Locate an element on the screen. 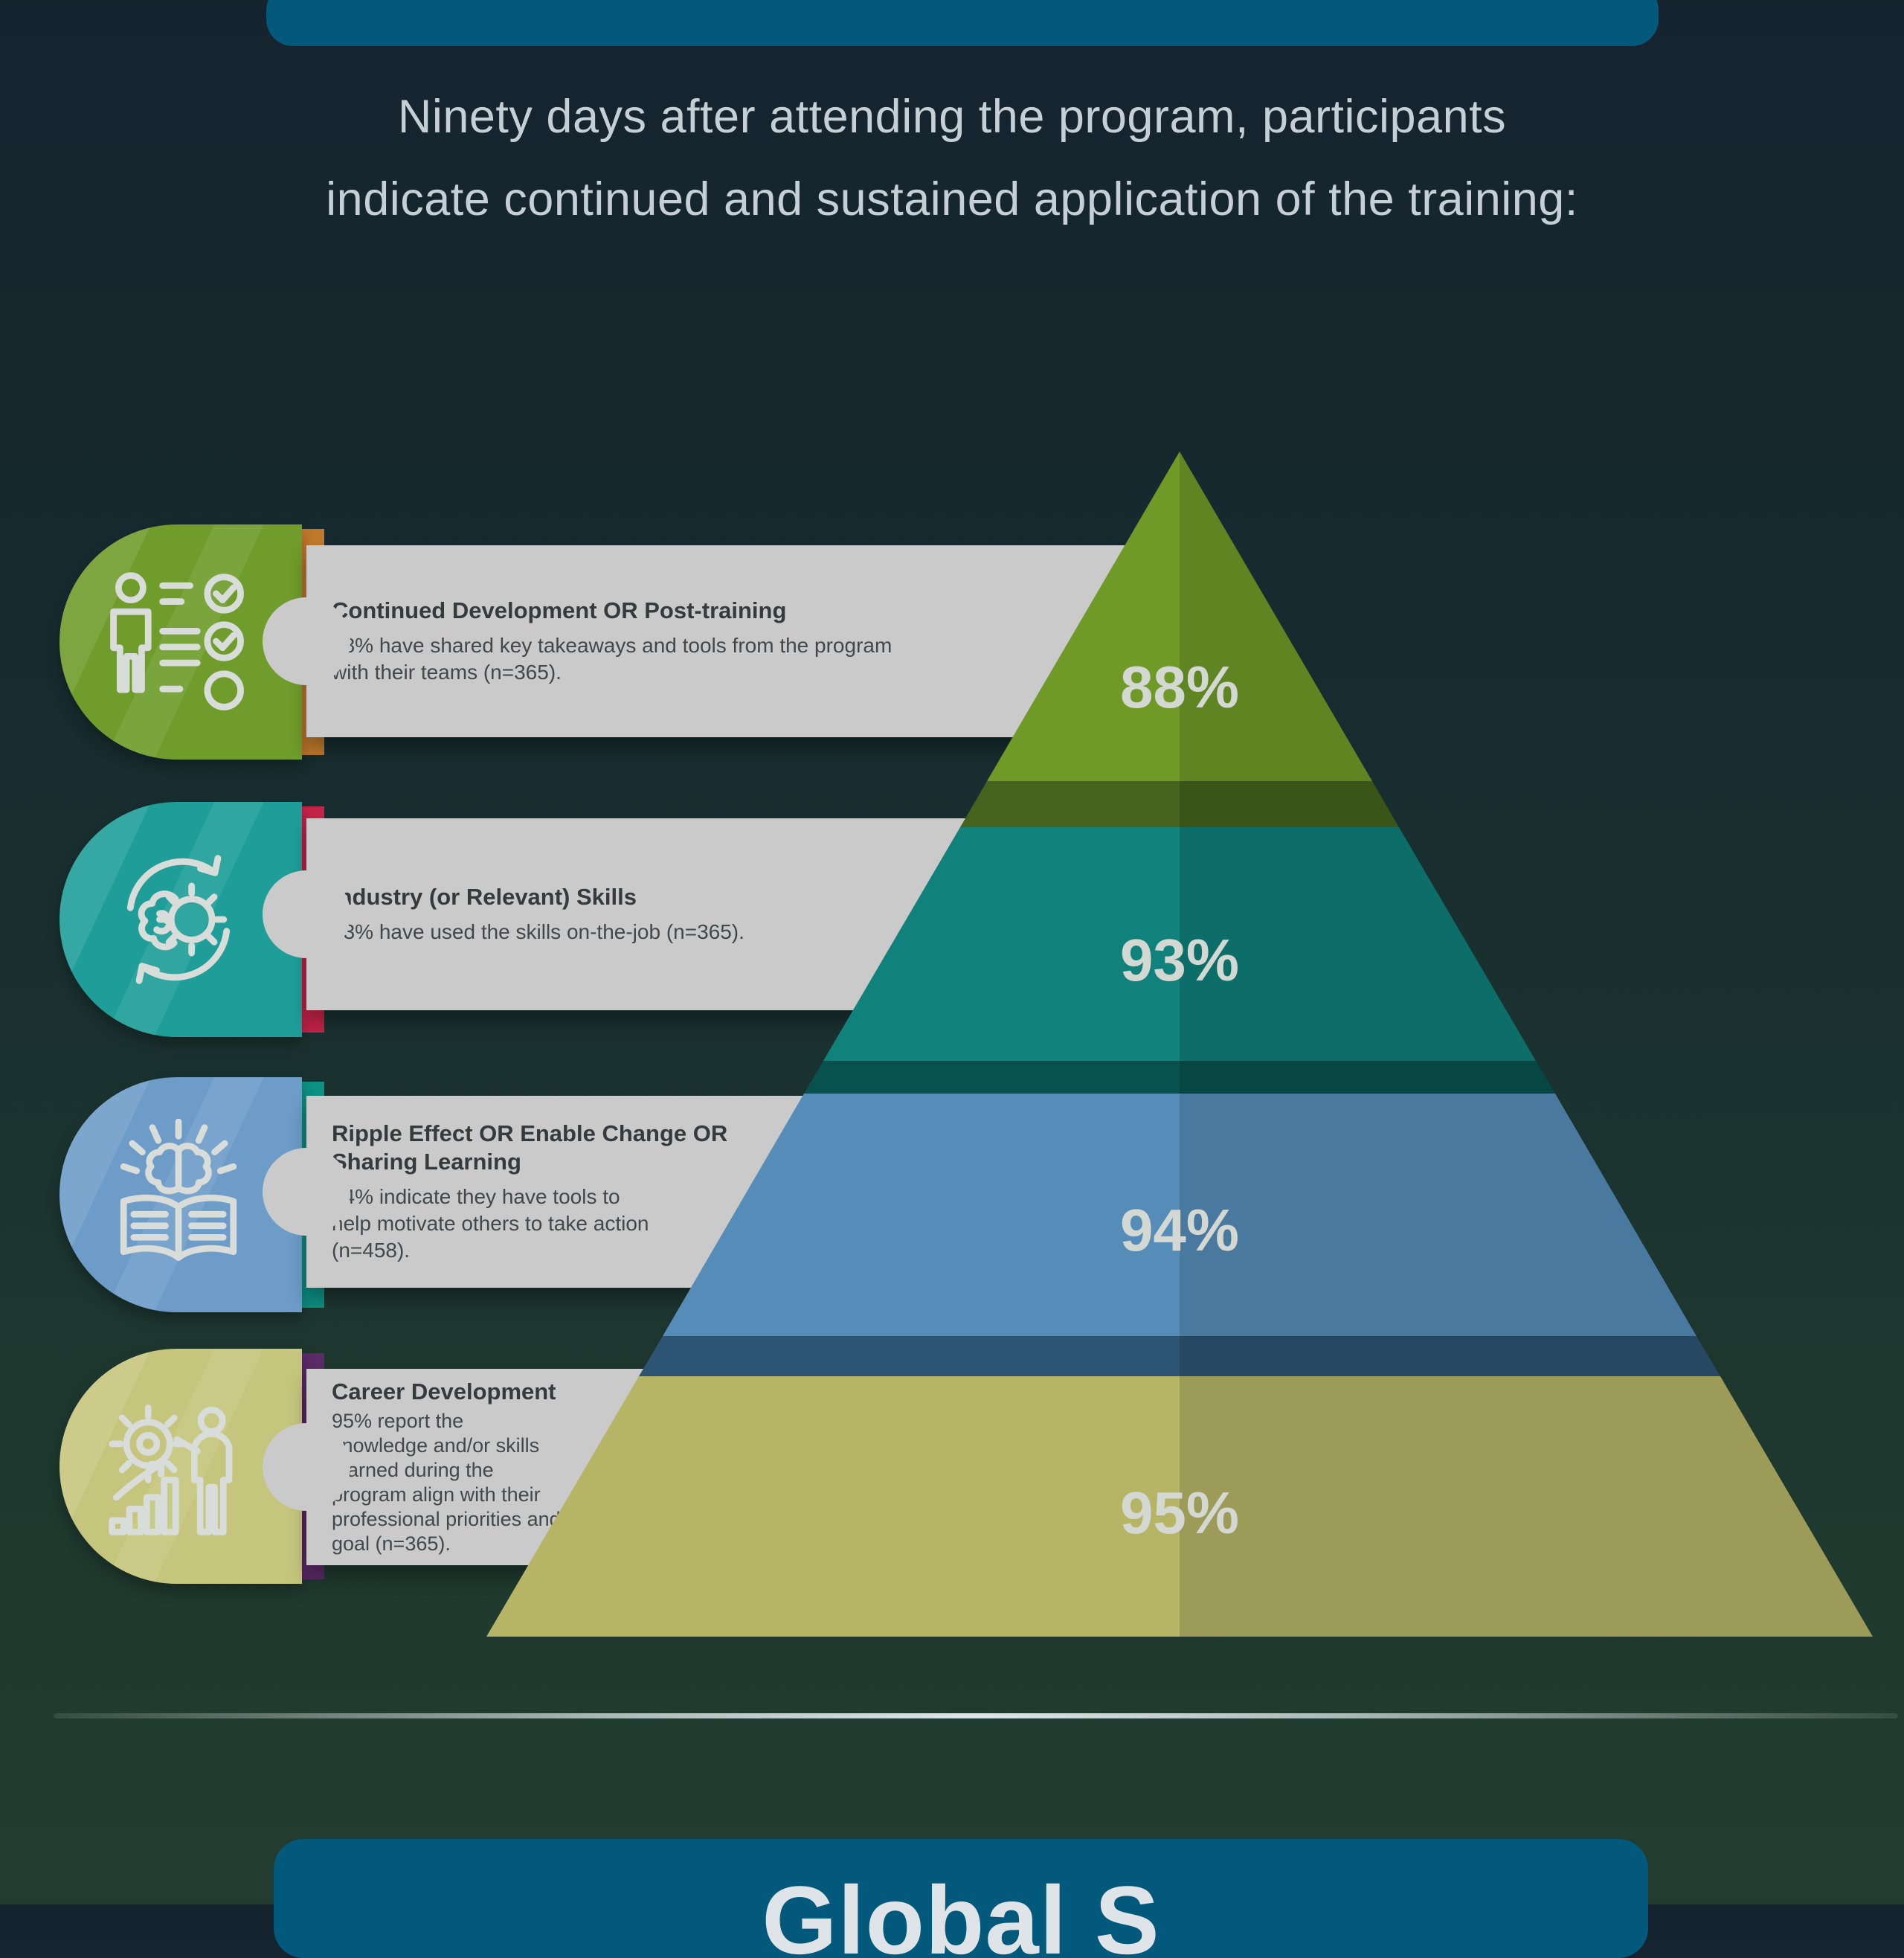 Image resolution: width=1904 pixels, height=1958 pixels. bottom-banner: Global S is located at coordinates (961, 1899).